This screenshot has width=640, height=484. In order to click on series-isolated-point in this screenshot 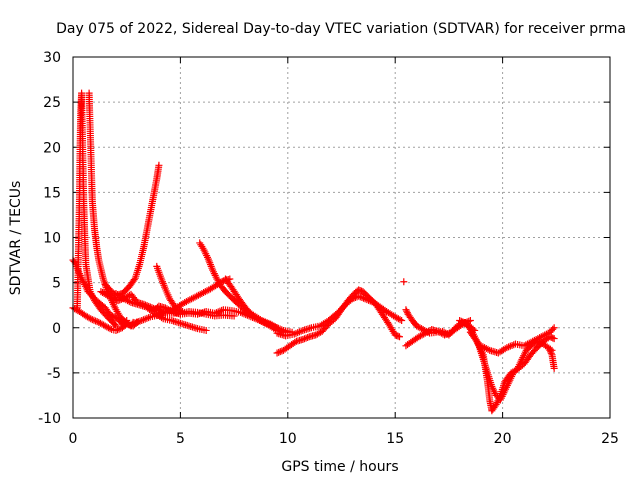, I will do `click(404, 282)`.